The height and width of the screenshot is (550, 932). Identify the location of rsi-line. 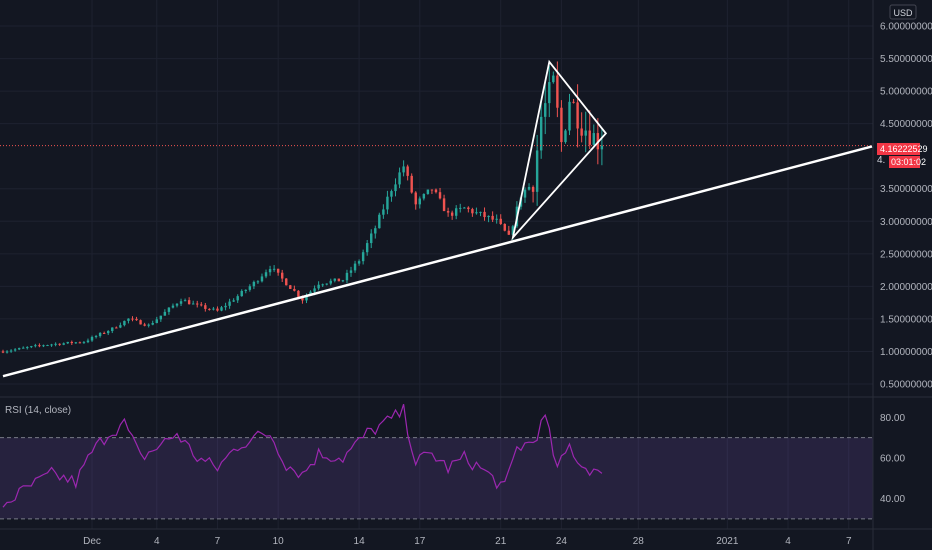
(302, 456).